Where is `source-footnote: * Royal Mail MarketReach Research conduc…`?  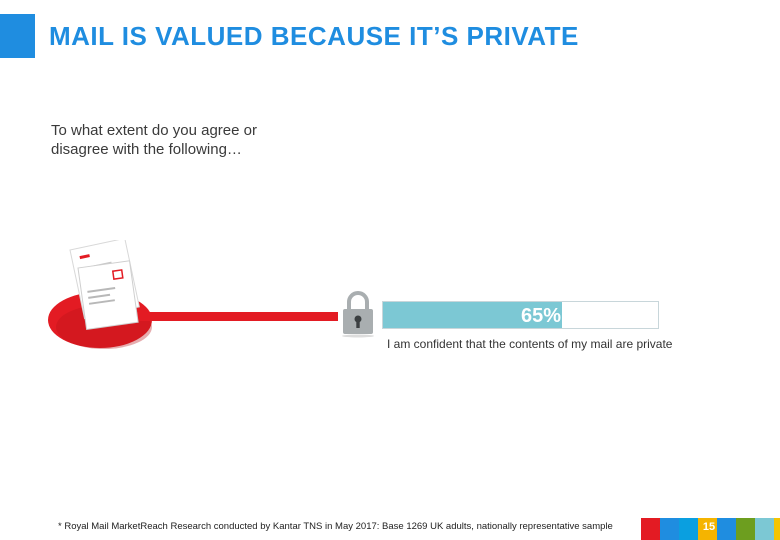 source-footnote: * Royal Mail MarketReach Research conduc… is located at coordinates (335, 526).